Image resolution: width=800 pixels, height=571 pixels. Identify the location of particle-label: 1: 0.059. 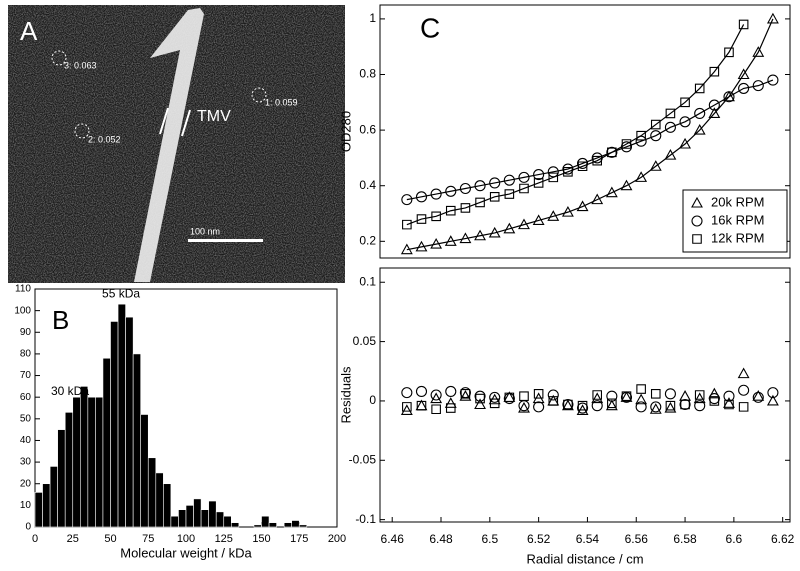
(281, 102).